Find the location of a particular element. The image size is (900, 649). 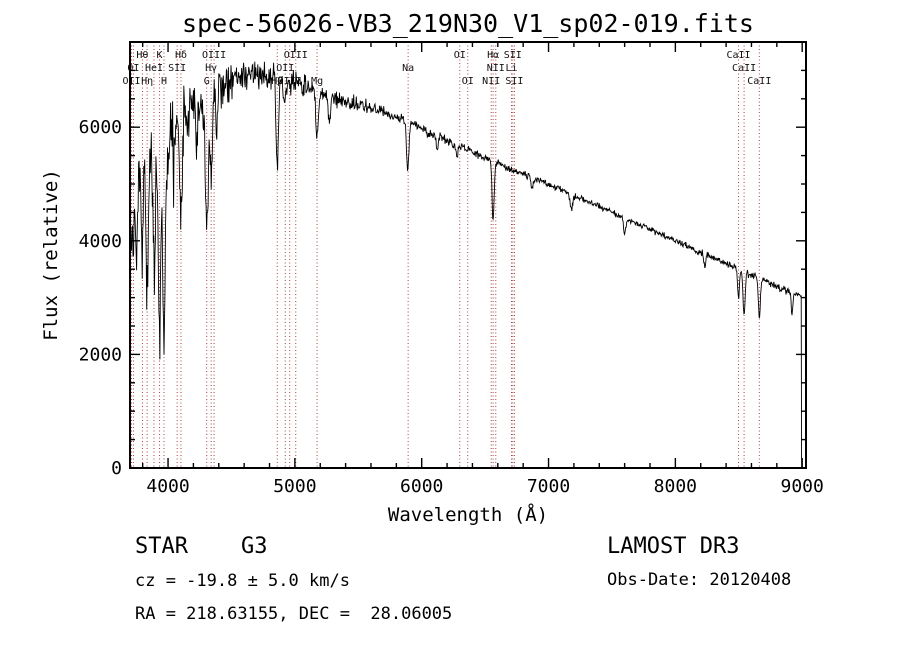

coordinates-text: RA = 218.63155, DEC = 28.06005 is located at coordinates (293, 614).